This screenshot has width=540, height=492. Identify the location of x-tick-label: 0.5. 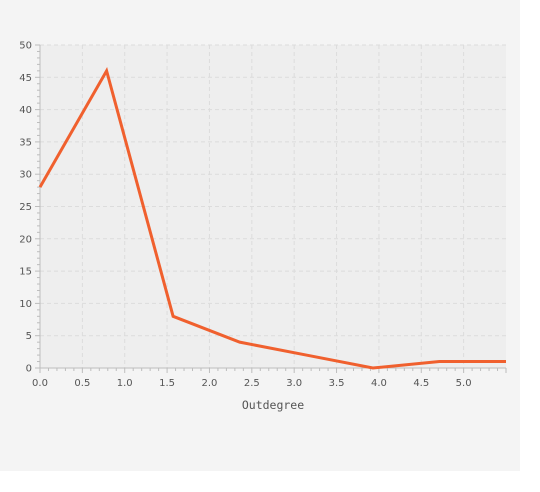
(82, 383).